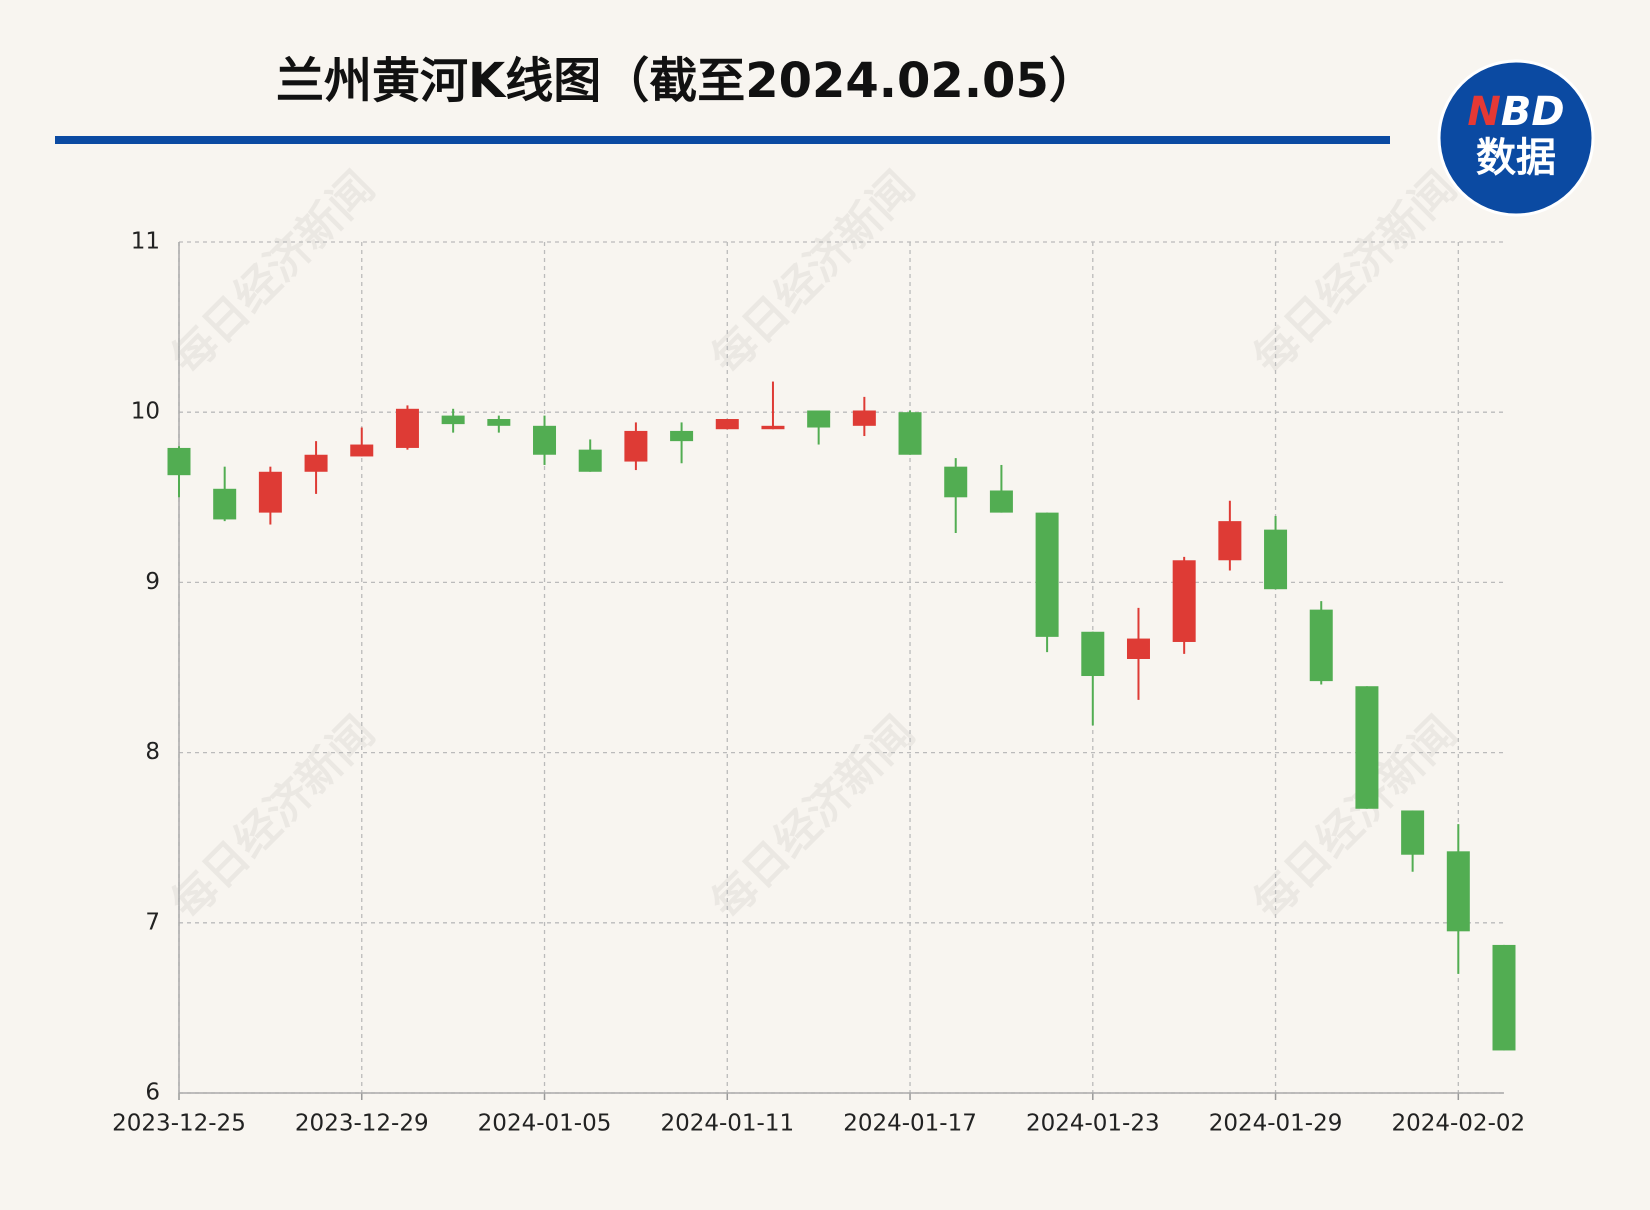 Image resolution: width=1650 pixels, height=1210 pixels. Describe the element at coordinates (1276, 1124) in the screenshot. I see `x-tick-label: 2024-01-29` at that location.